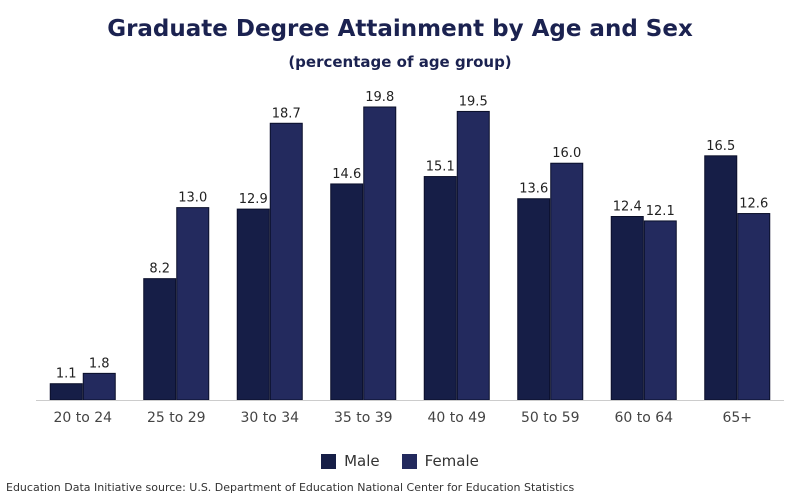  Describe the element at coordinates (643, 418) in the screenshot. I see `x-tick-label-6: 60 to 64` at that location.